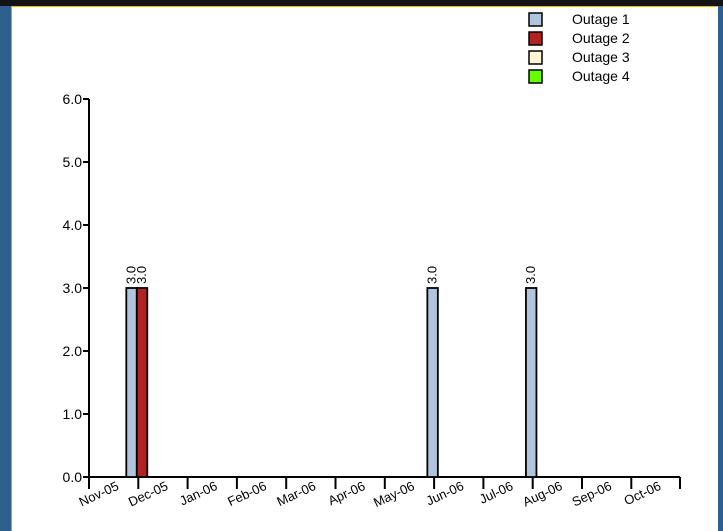  What do you see at coordinates (99, 493) in the screenshot?
I see `x-tick-label: Nov-05` at bounding box center [99, 493].